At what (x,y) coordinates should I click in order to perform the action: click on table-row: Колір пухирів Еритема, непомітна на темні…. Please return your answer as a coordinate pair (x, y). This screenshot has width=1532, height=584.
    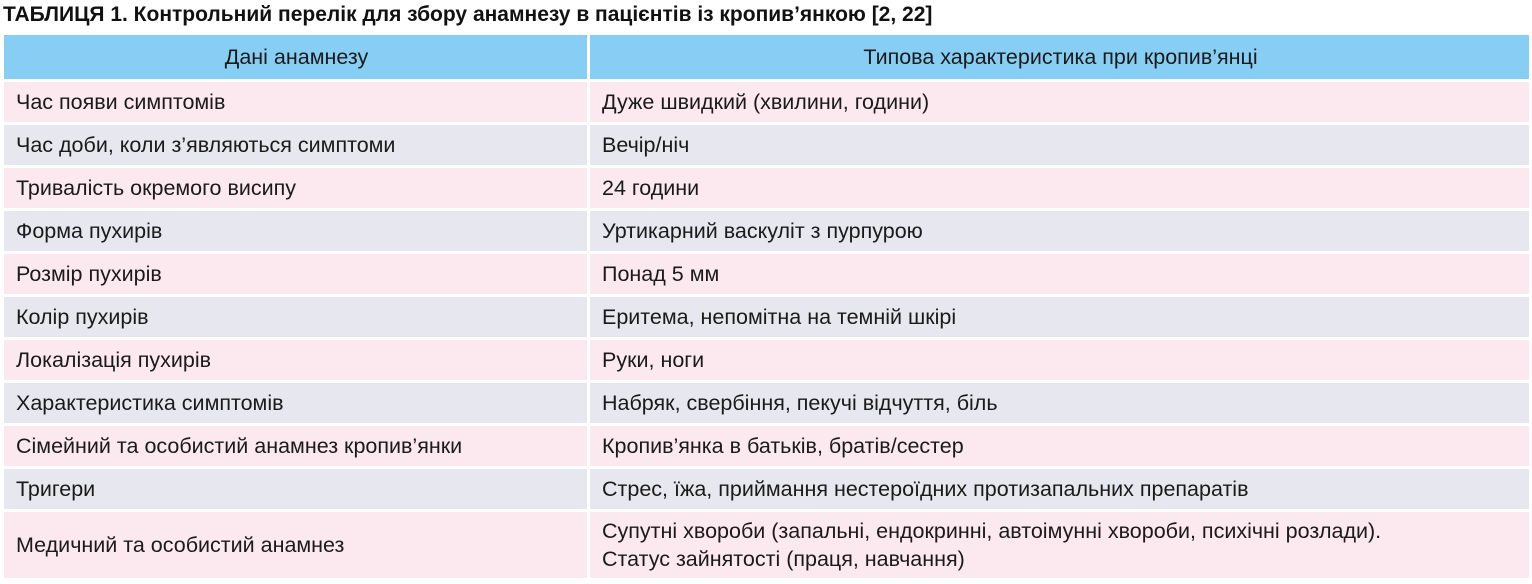
    Looking at the image, I should click on (766, 317).